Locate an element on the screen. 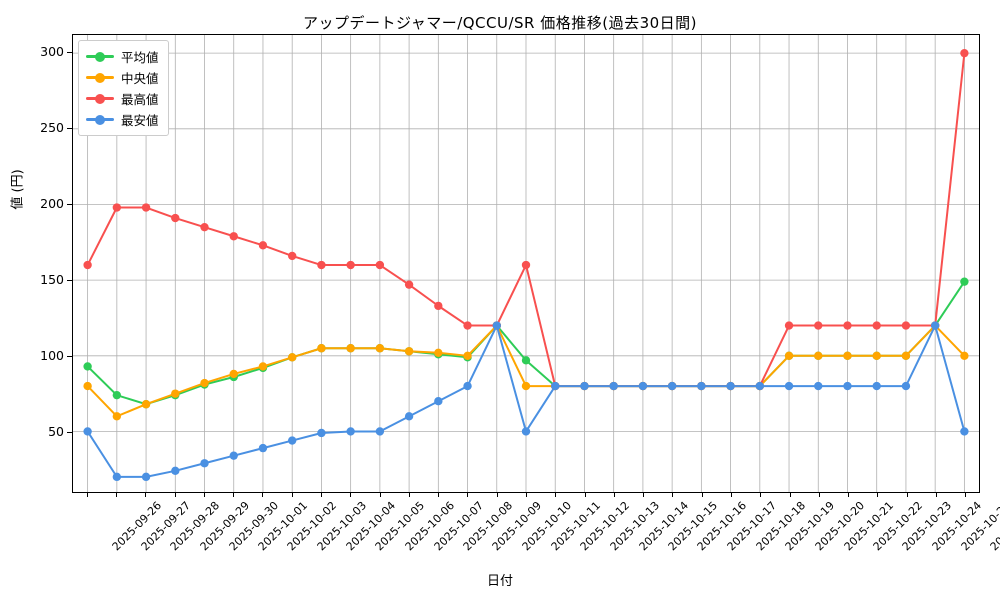 Image resolution: width=1000 pixels, height=600 pixels. x-axis-label: 日付 is located at coordinates (499, 581).